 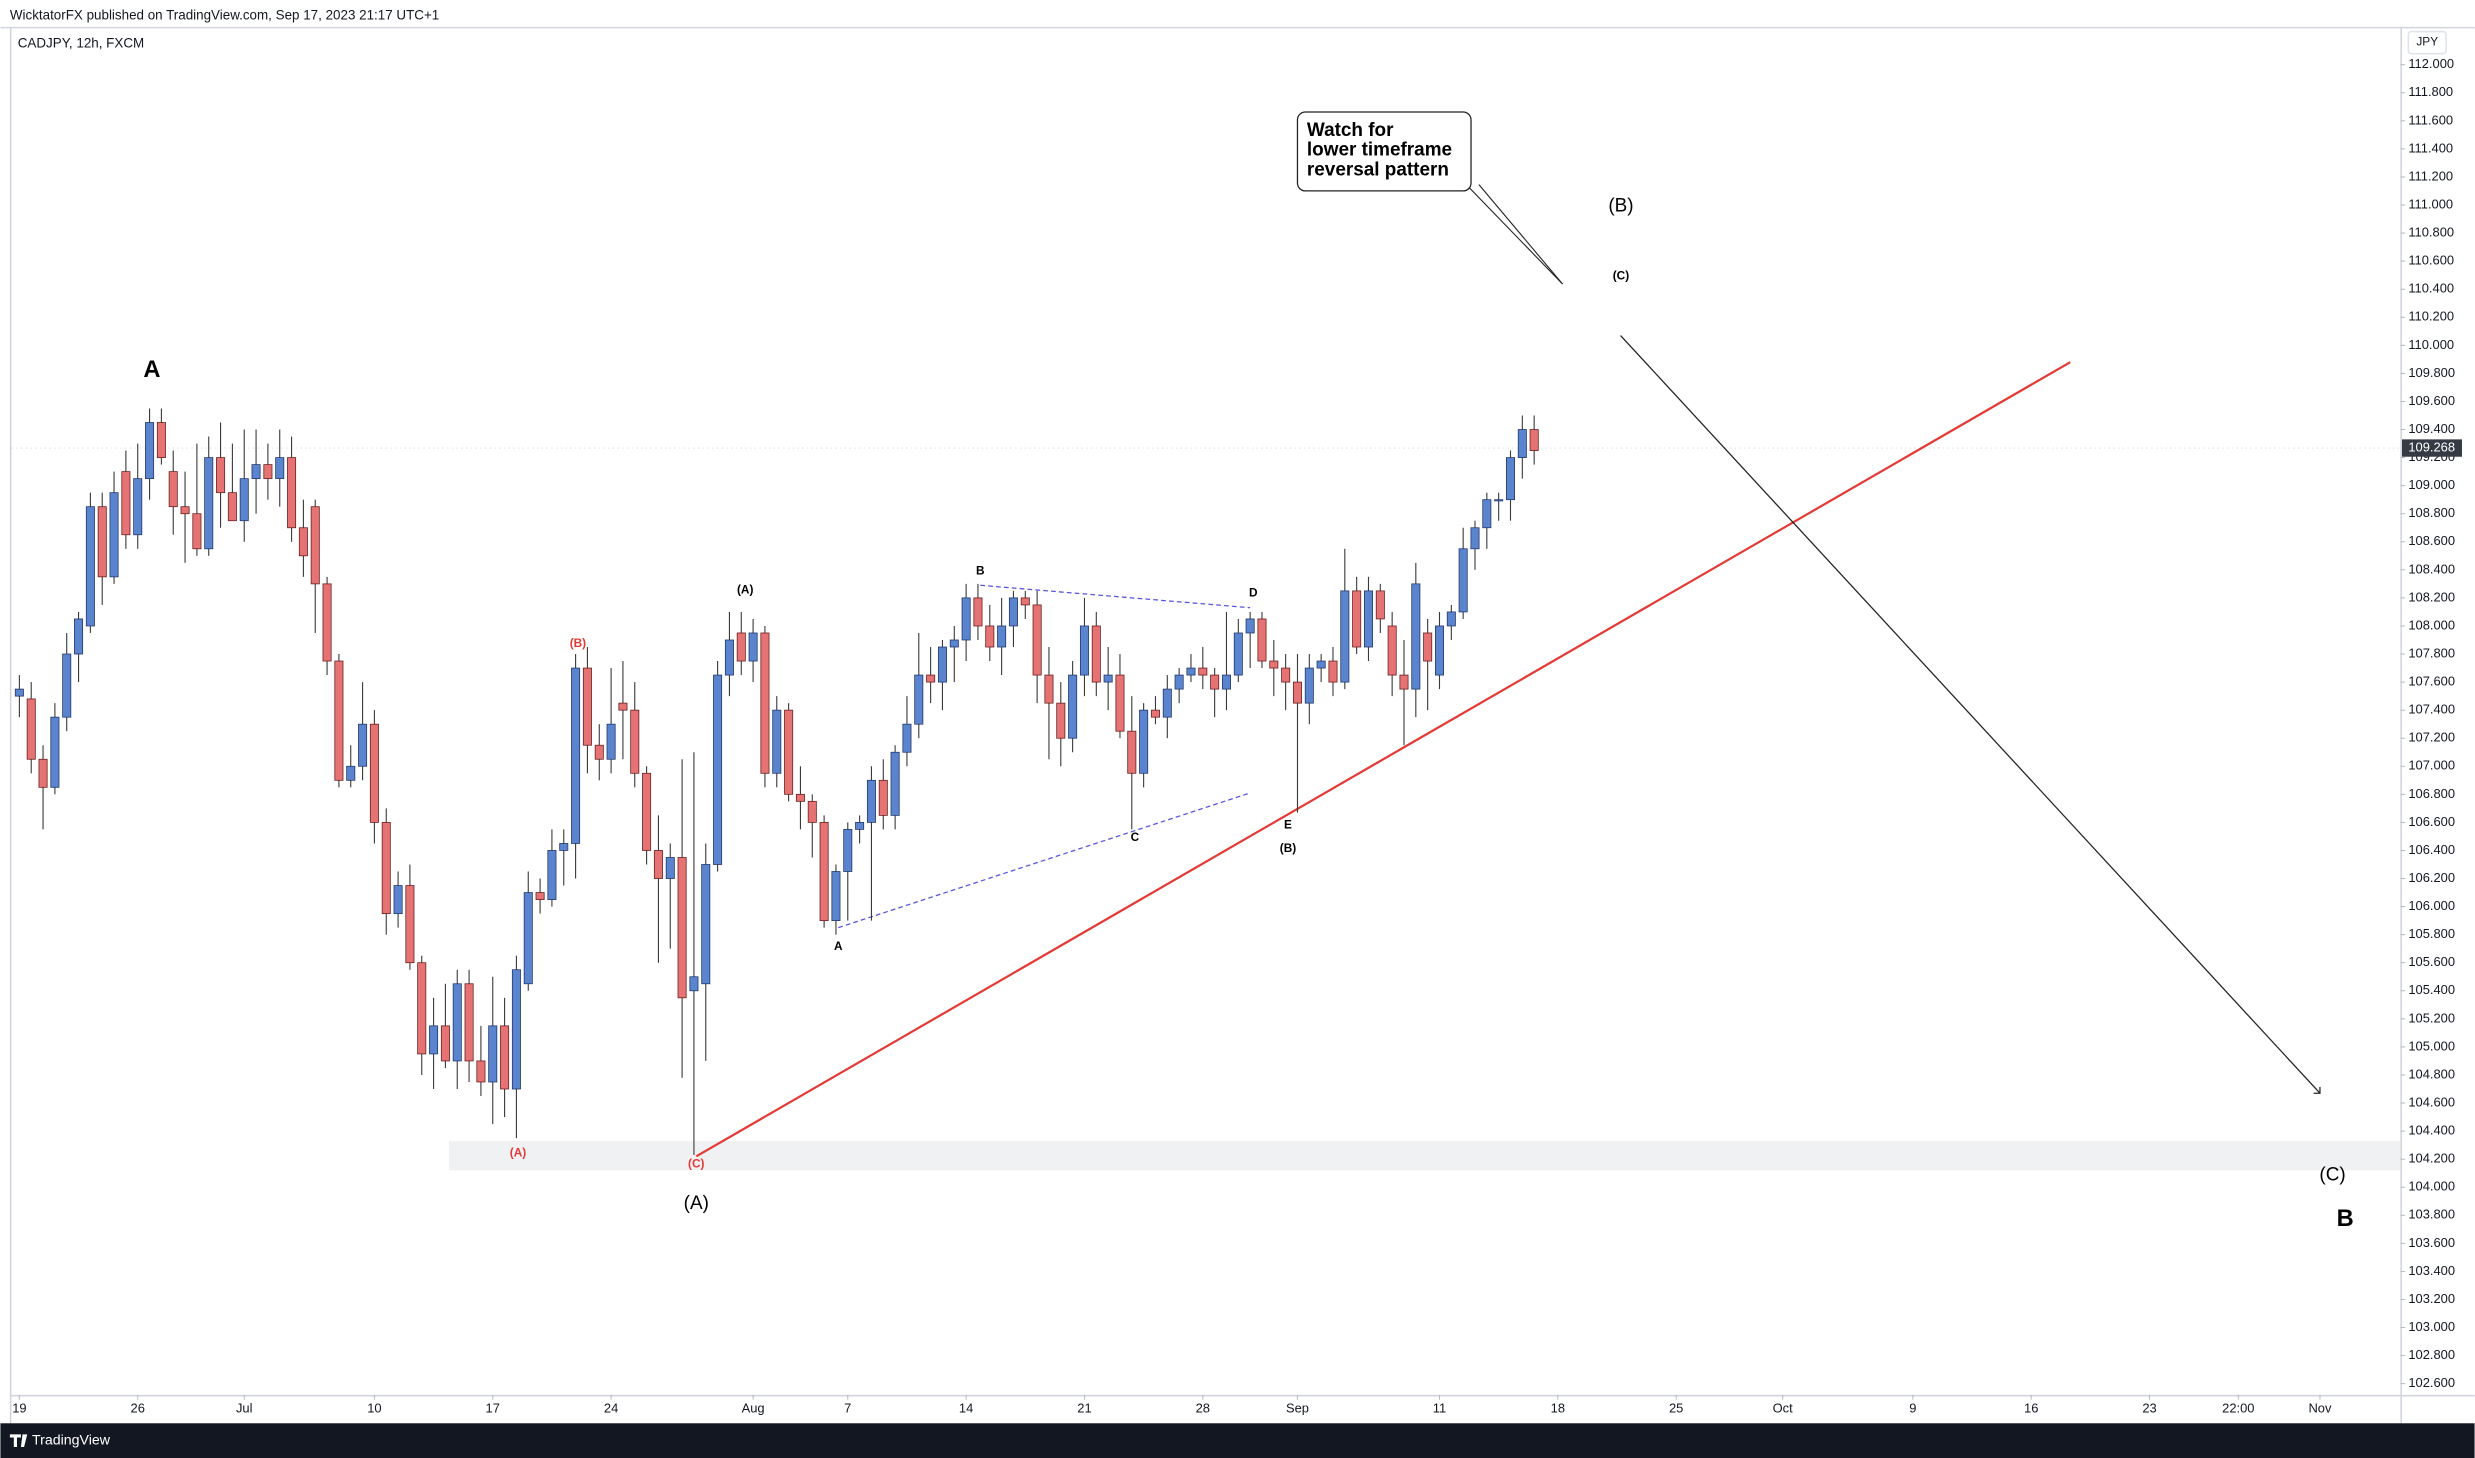 I want to click on x-tick-label: 10, so click(x=374, y=1408).